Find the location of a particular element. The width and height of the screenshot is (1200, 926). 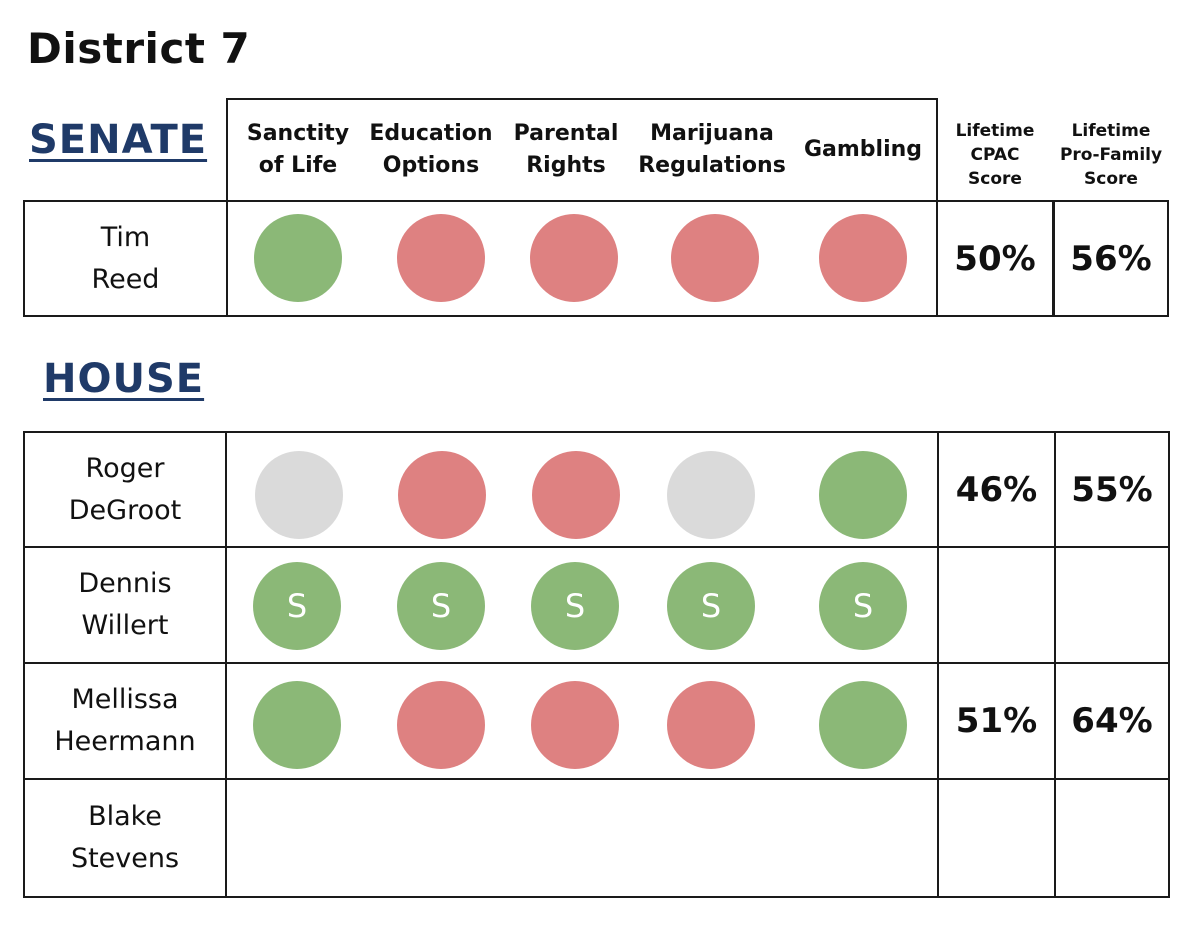

cpac-score: 46% is located at coordinates (996, 489).